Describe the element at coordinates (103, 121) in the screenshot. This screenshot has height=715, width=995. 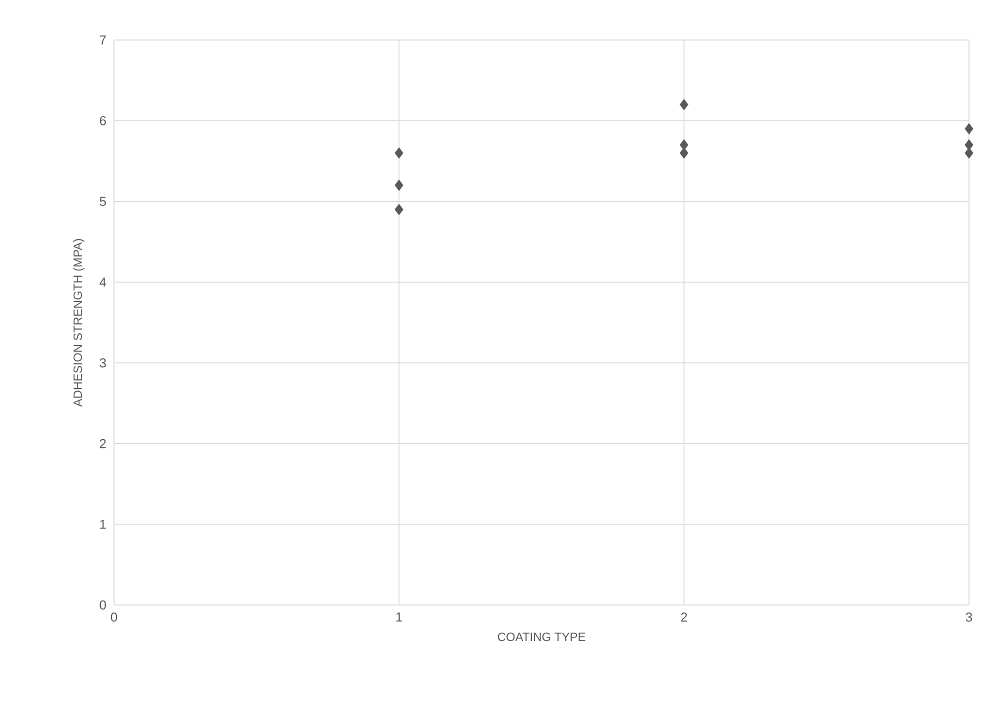
I see `y-tick-label: 6` at that location.